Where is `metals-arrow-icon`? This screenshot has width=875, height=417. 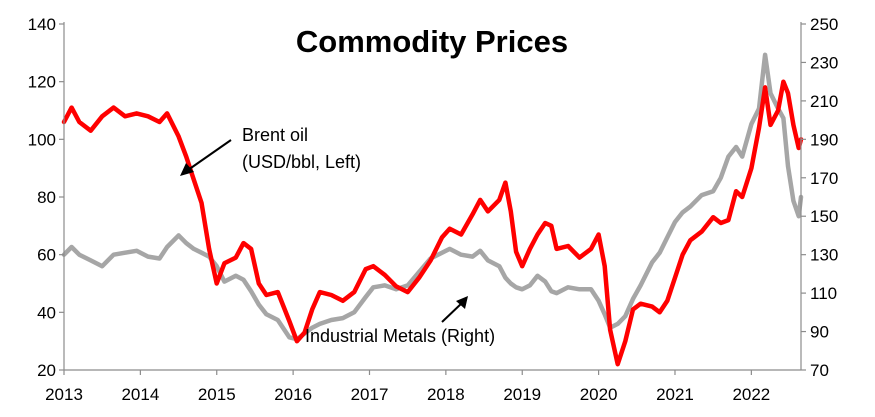
metals-arrow-icon is located at coordinates (454, 309).